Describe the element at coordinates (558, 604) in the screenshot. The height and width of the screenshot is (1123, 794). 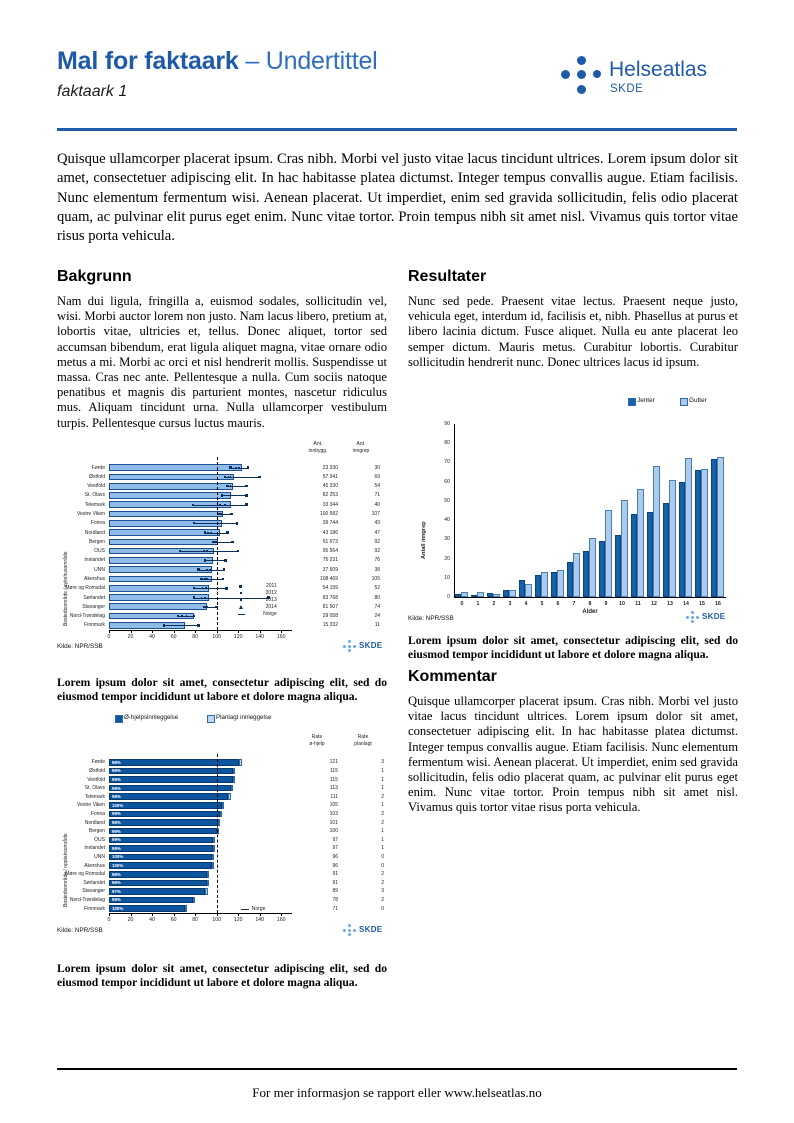
I see `figure-2-x-tick-label: 6` at that location.